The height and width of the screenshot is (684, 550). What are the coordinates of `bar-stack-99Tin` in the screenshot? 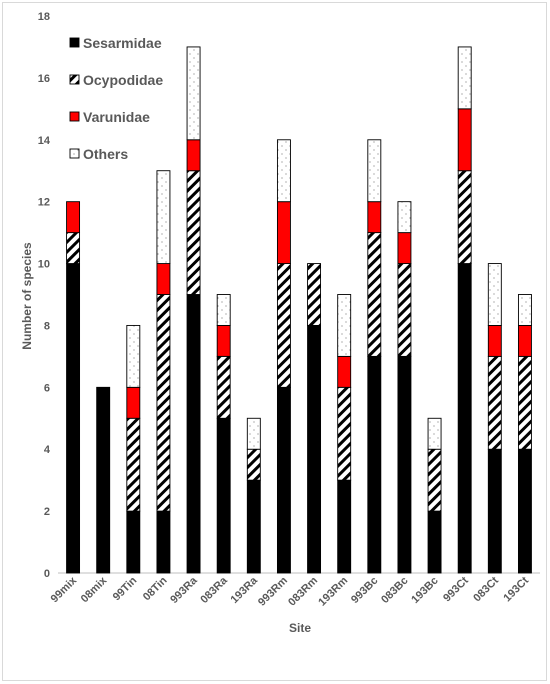 It's located at (133, 449).